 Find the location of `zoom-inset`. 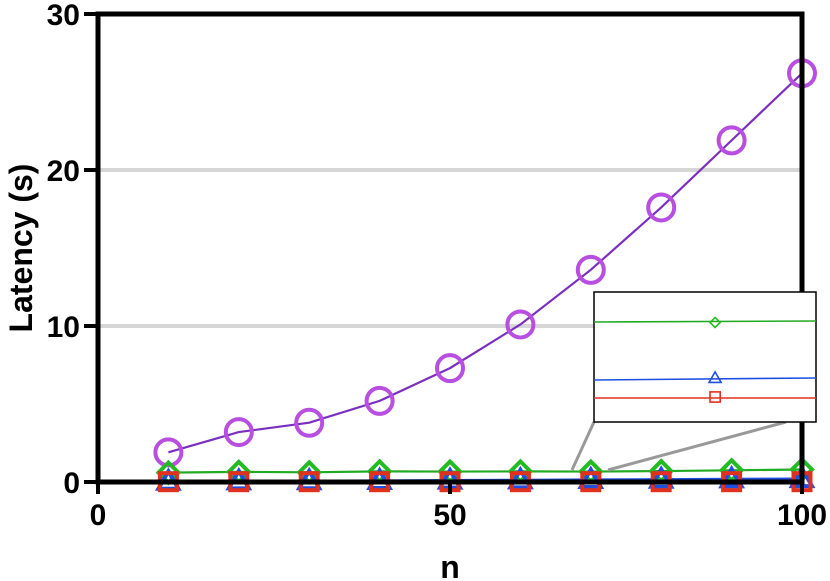

zoom-inset is located at coordinates (693, 381).